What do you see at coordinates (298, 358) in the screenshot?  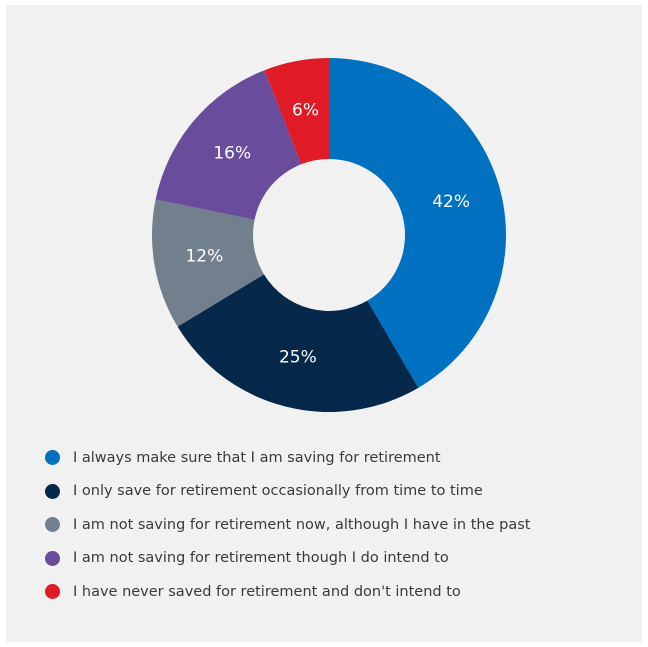 I see `slice-label-2: 25%` at bounding box center [298, 358].